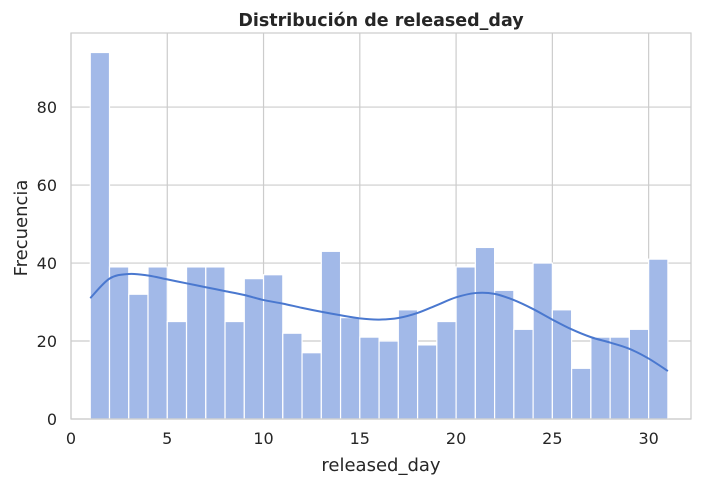 This screenshot has width=701, height=486. Describe the element at coordinates (381, 21) in the screenshot. I see `chart-title: Distribución de released_day` at that location.